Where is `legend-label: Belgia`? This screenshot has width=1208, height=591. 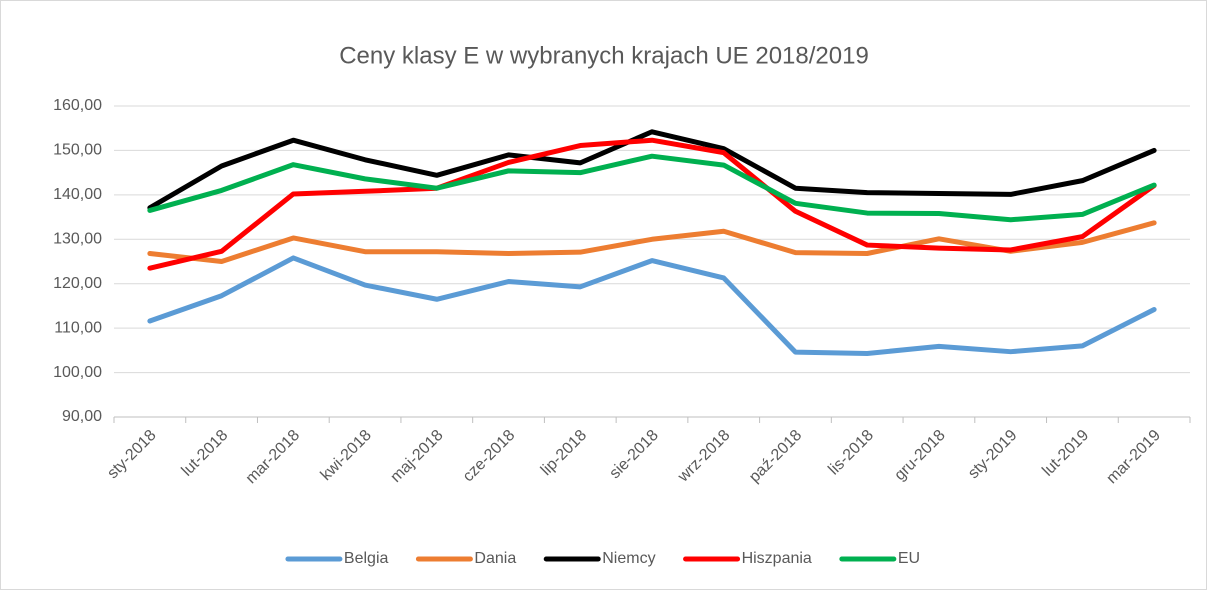
legend-label: Belgia is located at coordinates (366, 558).